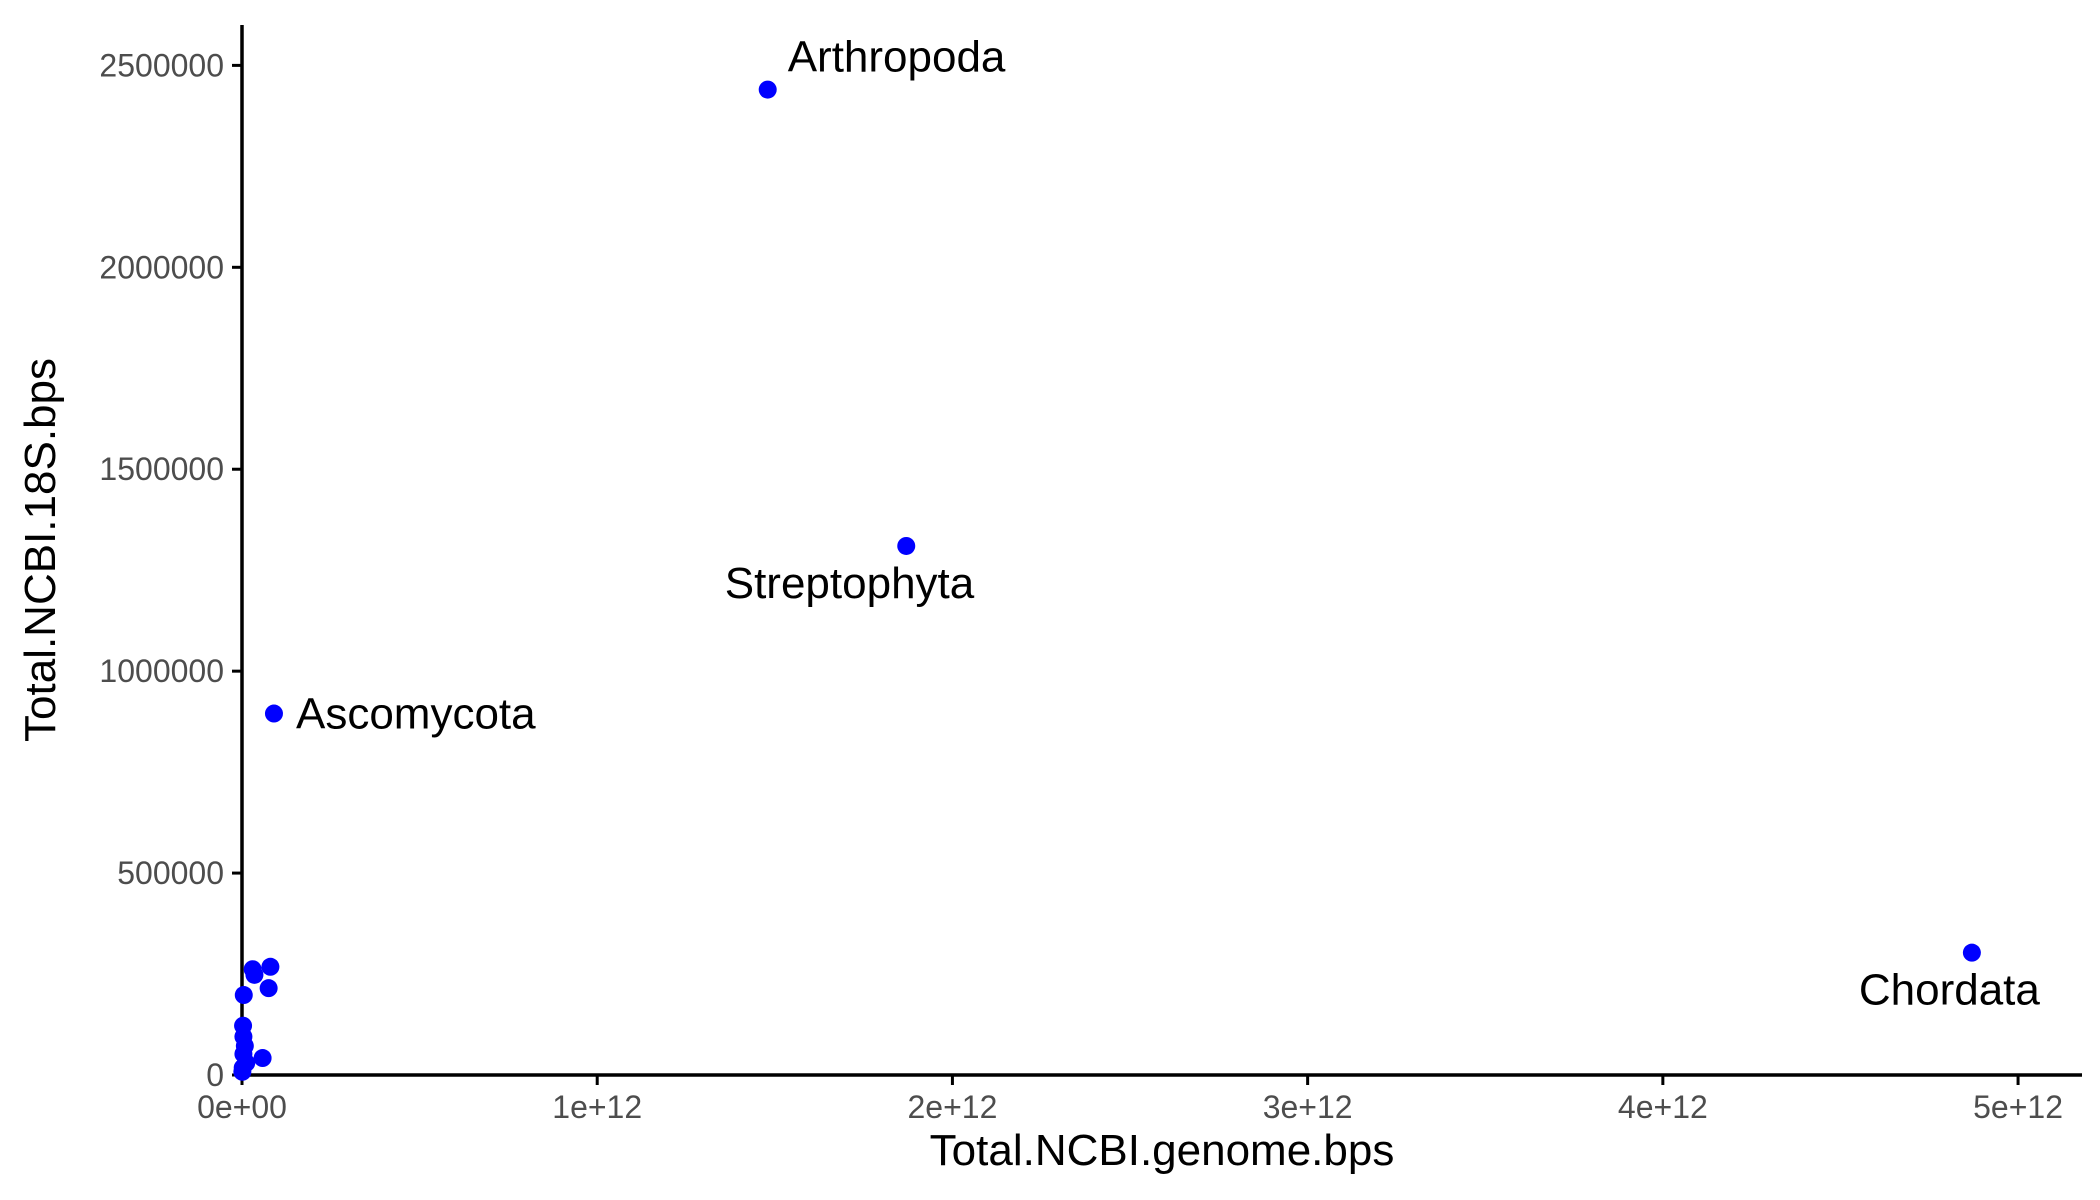 Image resolution: width=2100 pixels, height=1200 pixels. Describe the element at coordinates (1308, 1107) in the screenshot. I see `x-tick-label: 3e+12` at that location.